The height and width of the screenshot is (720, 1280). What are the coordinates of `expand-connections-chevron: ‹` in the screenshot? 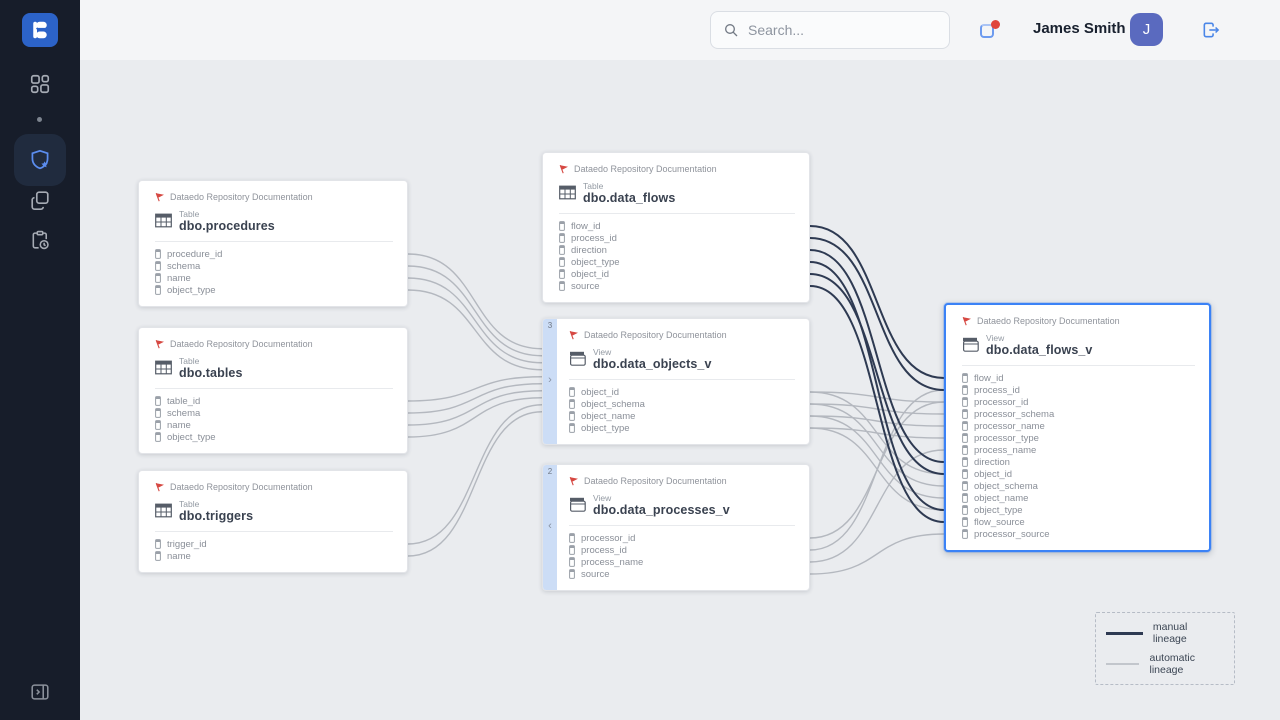 It's located at (550, 526).